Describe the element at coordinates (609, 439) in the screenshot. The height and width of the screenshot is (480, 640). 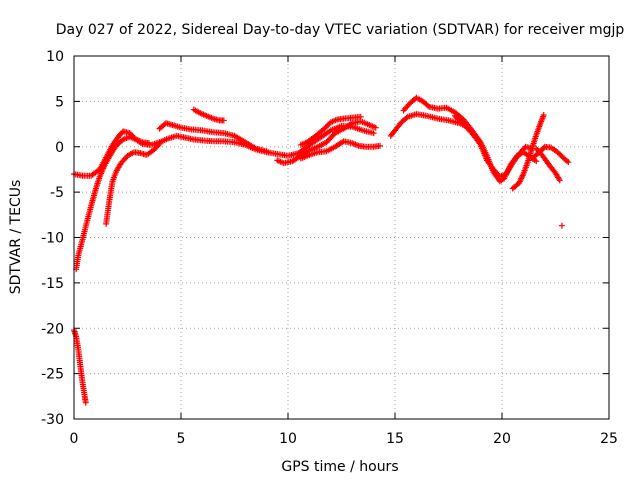
I see `x-tick-label: 25` at that location.